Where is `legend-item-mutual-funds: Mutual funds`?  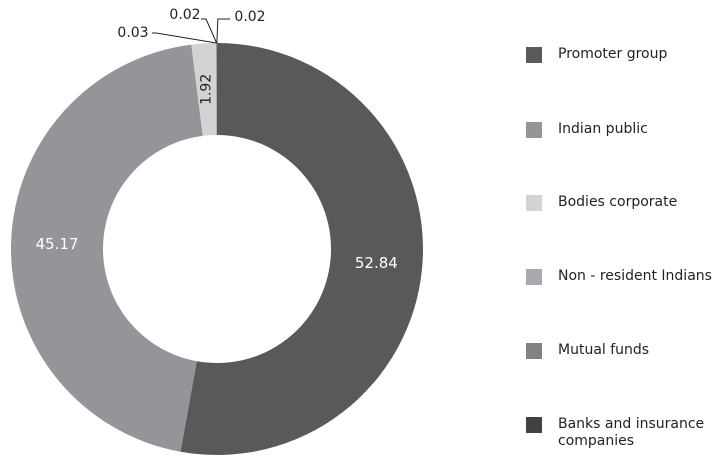 legend-item-mutual-funds: Mutual funds is located at coordinates (587, 350).